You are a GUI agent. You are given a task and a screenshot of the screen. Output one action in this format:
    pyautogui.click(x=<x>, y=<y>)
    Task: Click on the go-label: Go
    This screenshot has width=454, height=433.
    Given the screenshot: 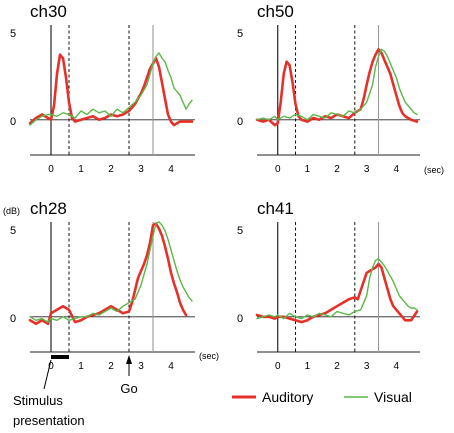 What is the action you would take?
    pyautogui.click(x=128, y=388)
    